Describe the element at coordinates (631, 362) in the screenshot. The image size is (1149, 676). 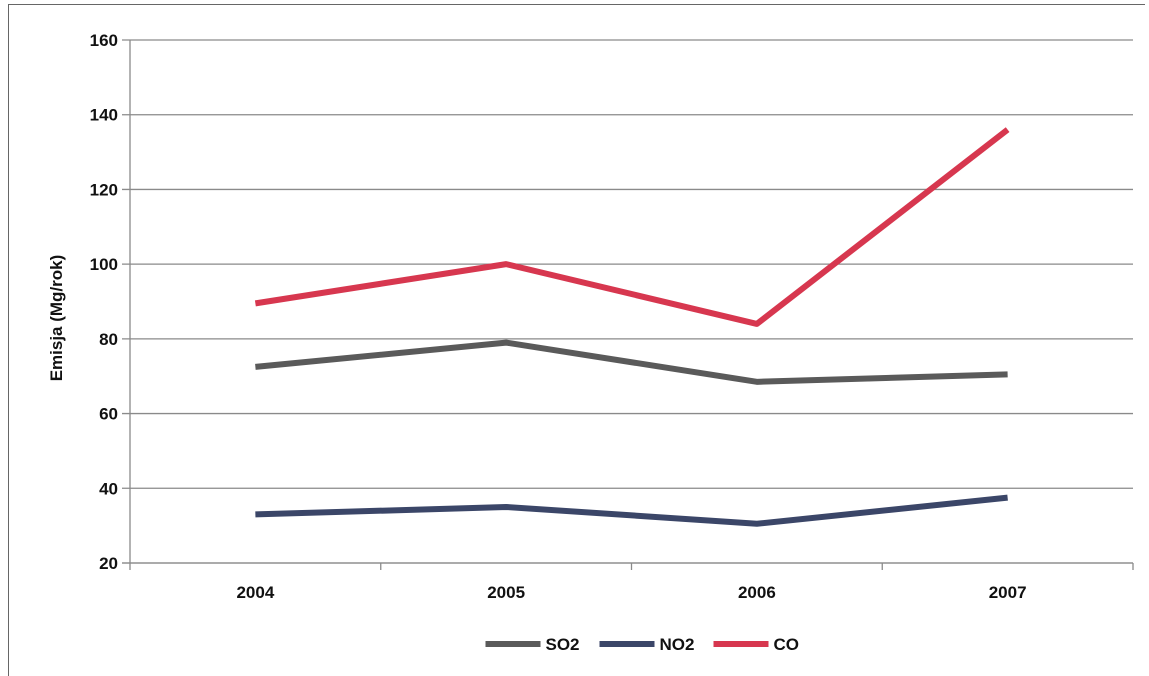
I see `series-line-so2` at that location.